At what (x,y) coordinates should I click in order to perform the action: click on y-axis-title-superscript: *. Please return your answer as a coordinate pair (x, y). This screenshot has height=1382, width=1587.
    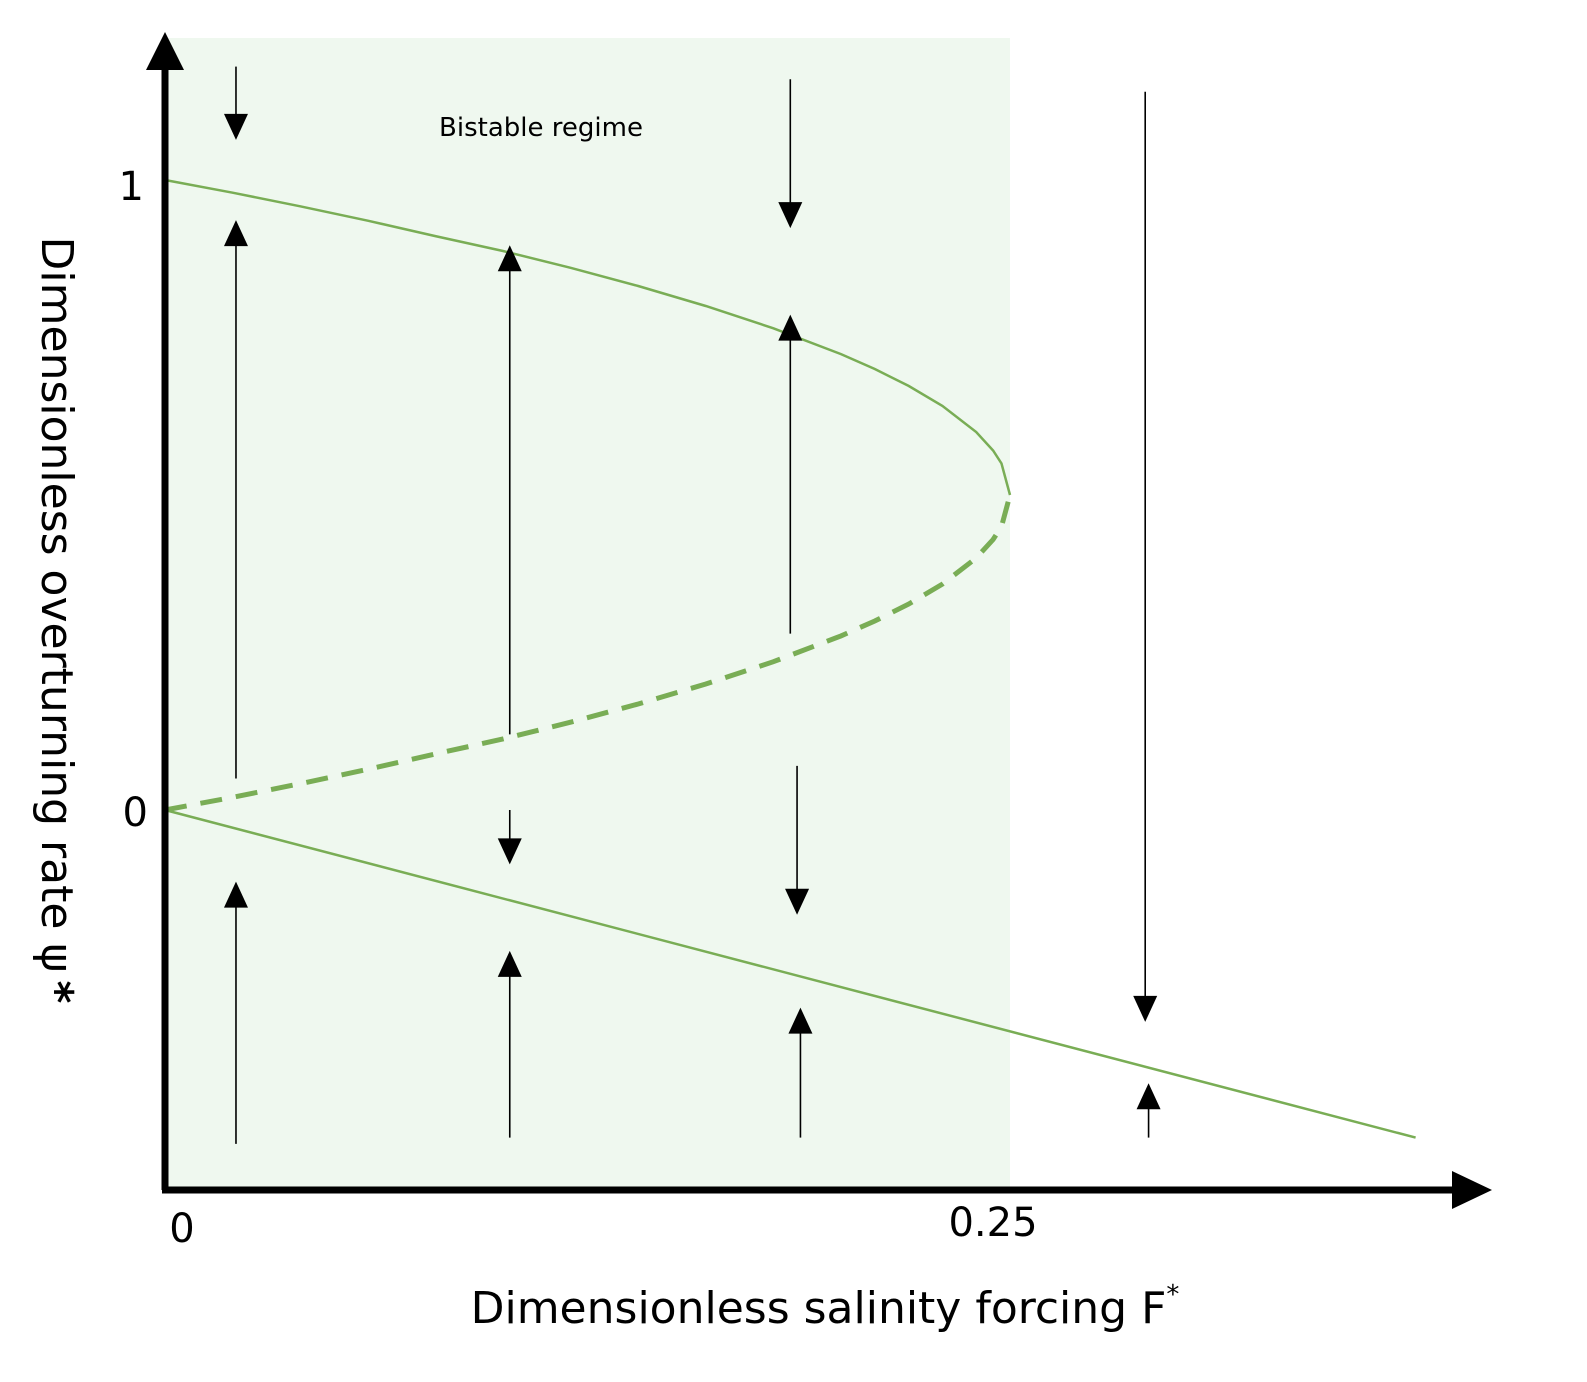
    Looking at the image, I should click on (56, 991).